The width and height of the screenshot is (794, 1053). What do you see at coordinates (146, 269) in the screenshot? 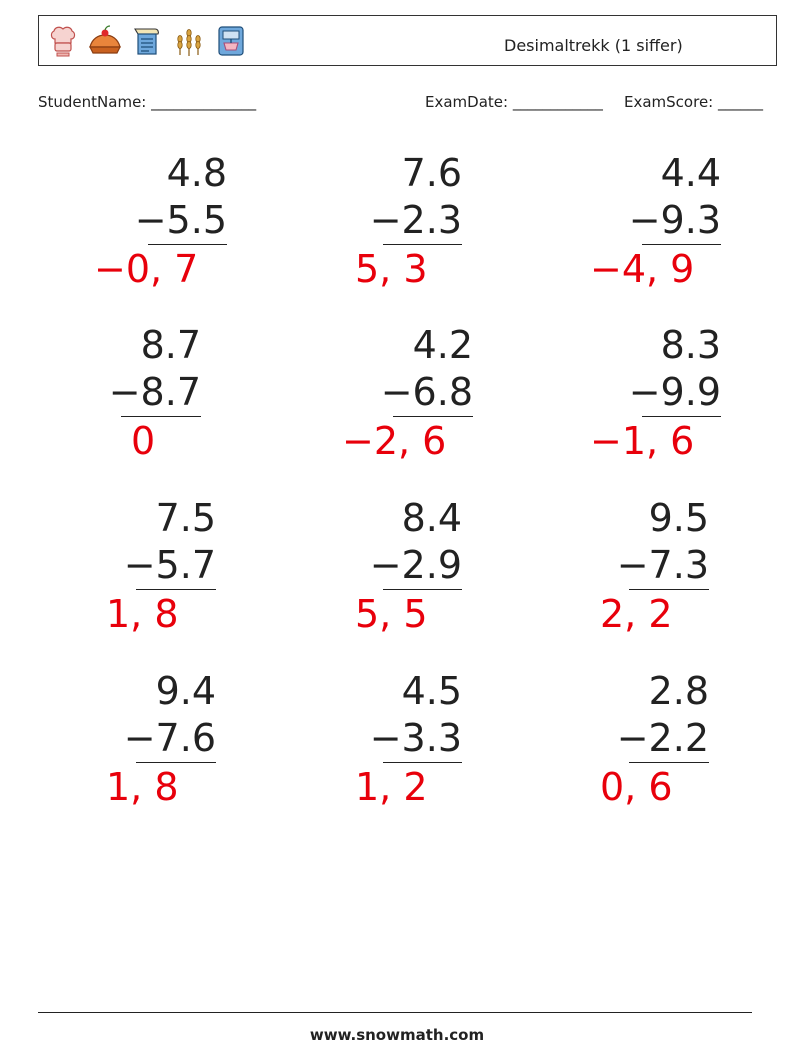
I see `answer: −0, 7` at bounding box center [146, 269].